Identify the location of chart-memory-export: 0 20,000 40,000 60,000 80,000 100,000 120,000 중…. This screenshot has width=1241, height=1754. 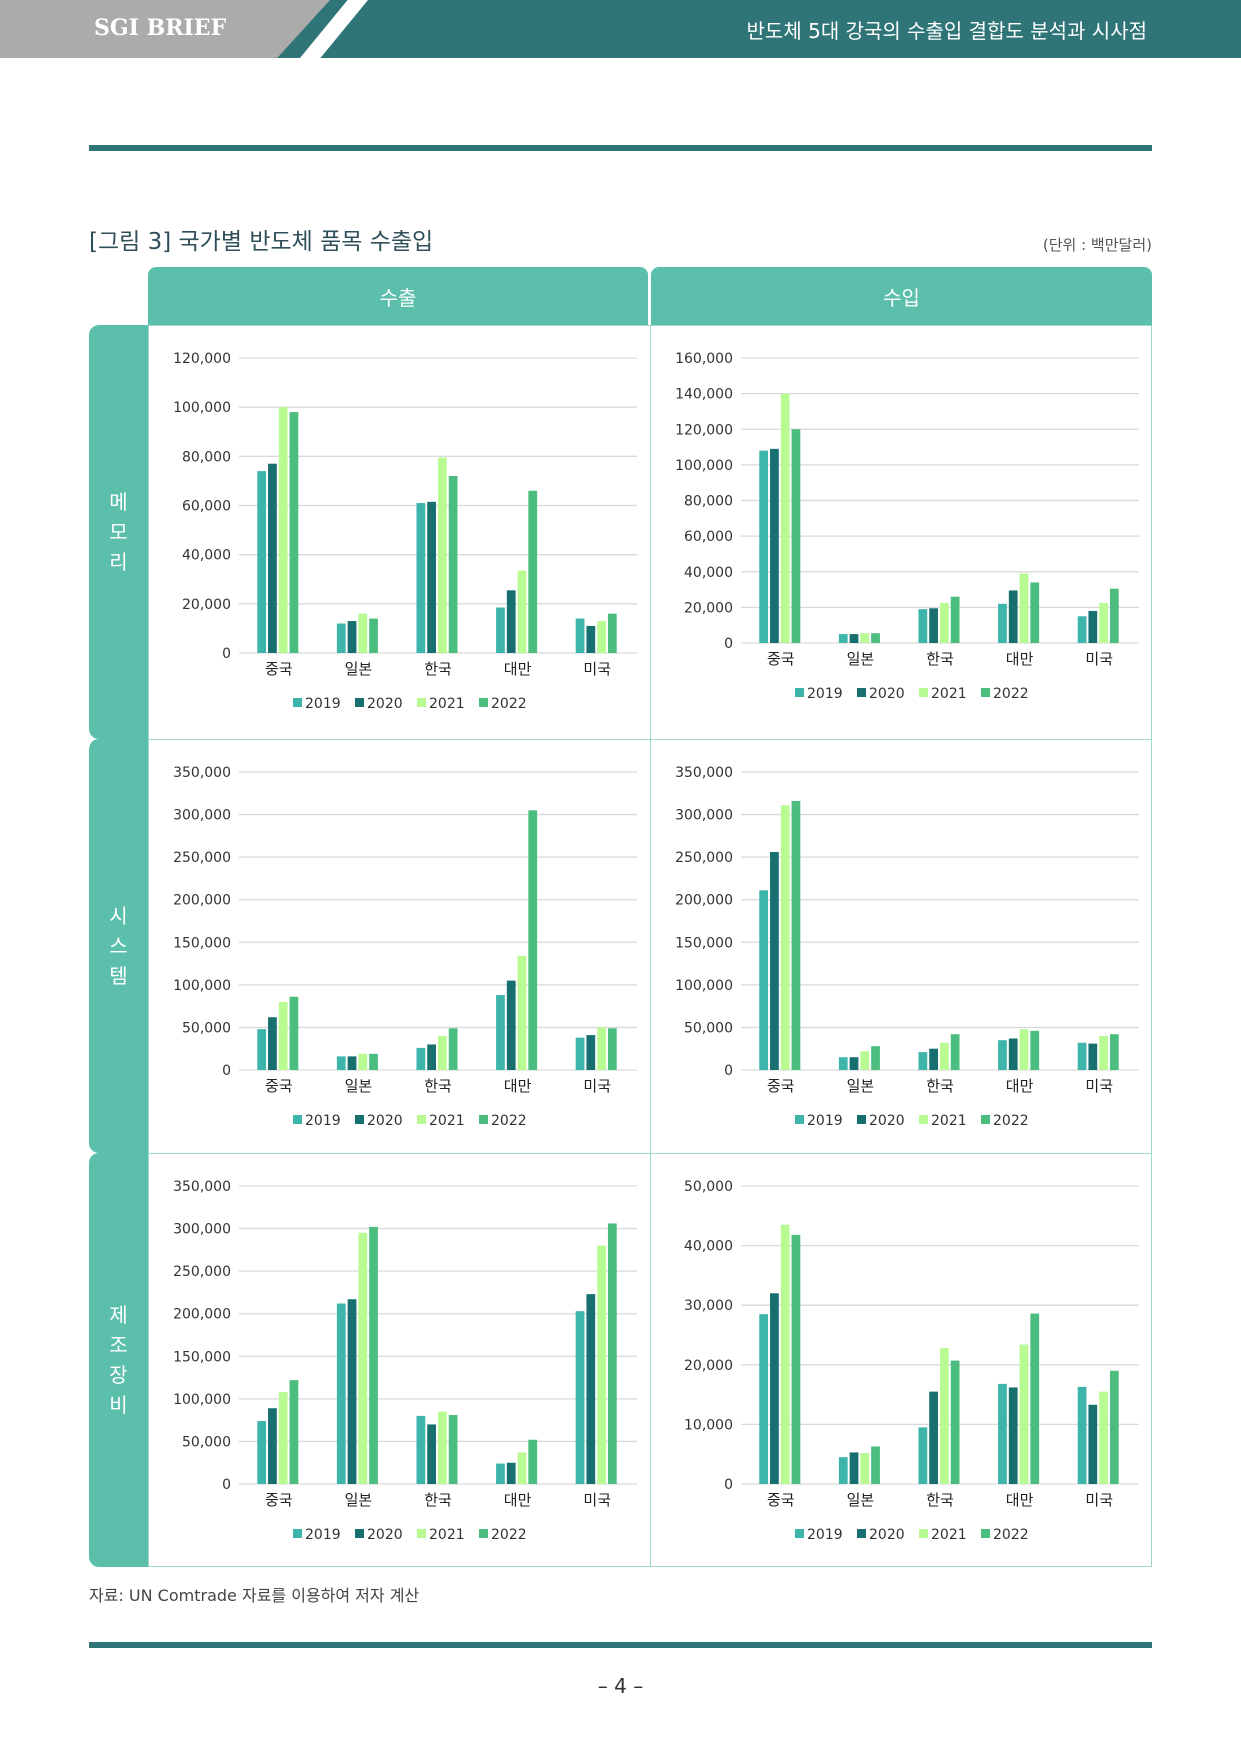
(399, 532).